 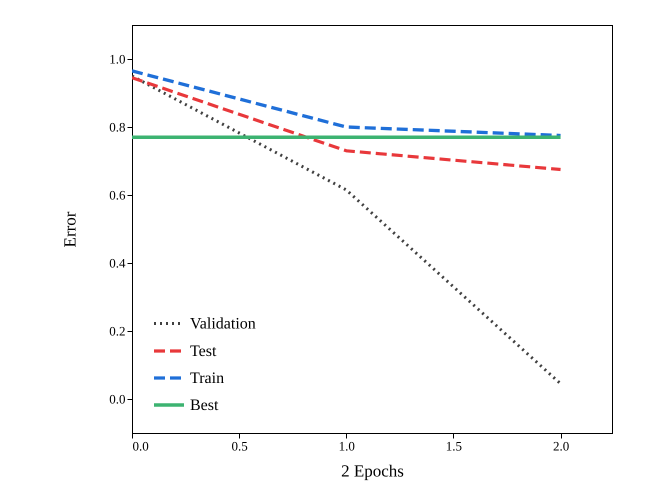 What do you see at coordinates (346, 446) in the screenshot?
I see `x-tick-label: 1.0` at bounding box center [346, 446].